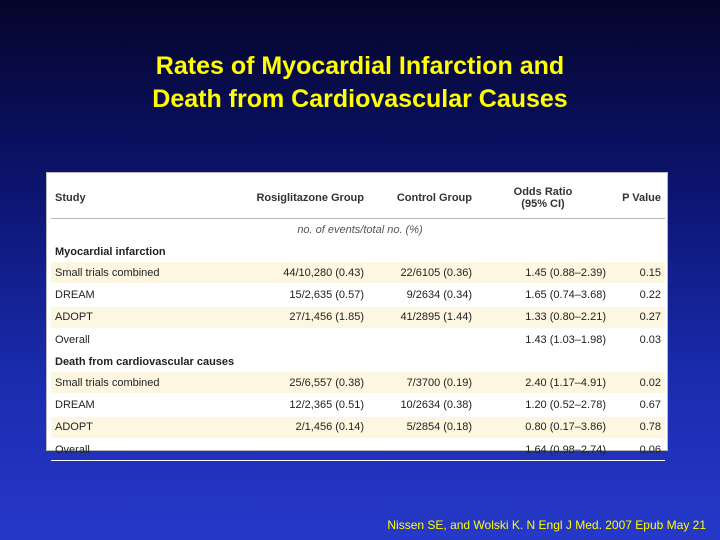  I want to click on cell-control: 9/2634 (0.34), so click(422, 295).